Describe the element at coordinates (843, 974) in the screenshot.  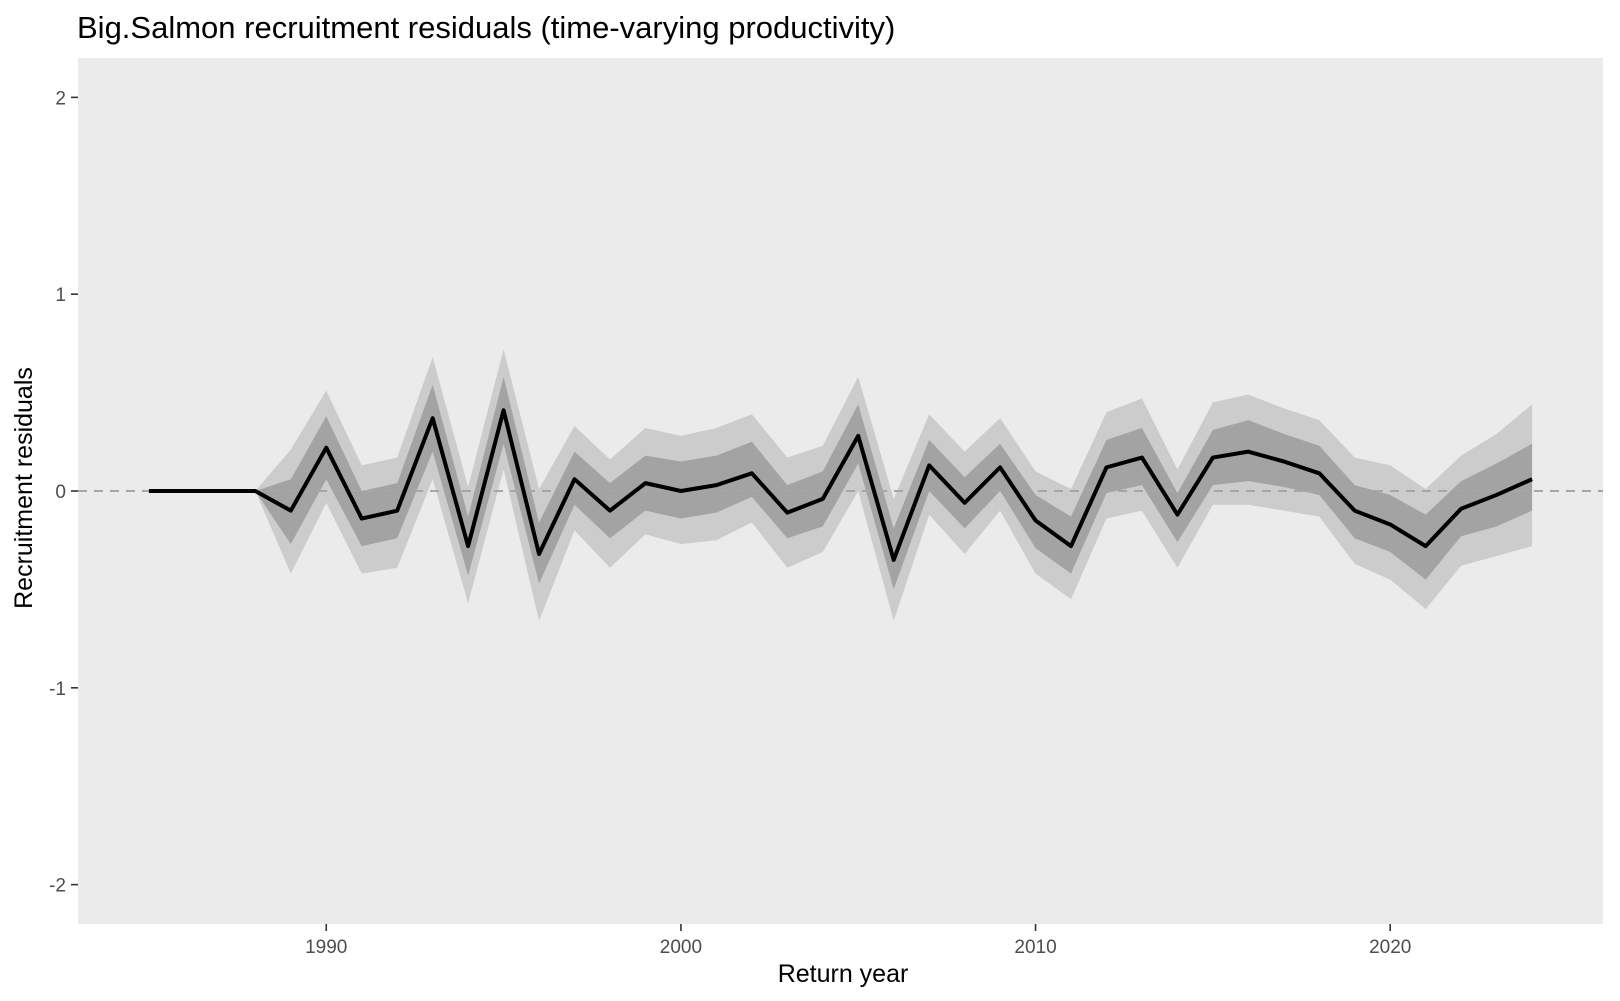
I see `x-axis-title: Return year` at that location.